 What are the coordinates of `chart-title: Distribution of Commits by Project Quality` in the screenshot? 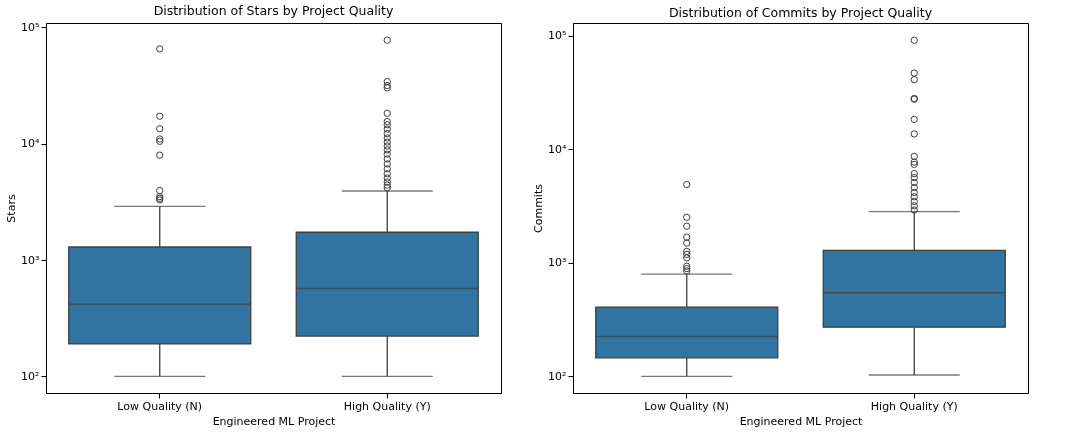 It's located at (800, 12).